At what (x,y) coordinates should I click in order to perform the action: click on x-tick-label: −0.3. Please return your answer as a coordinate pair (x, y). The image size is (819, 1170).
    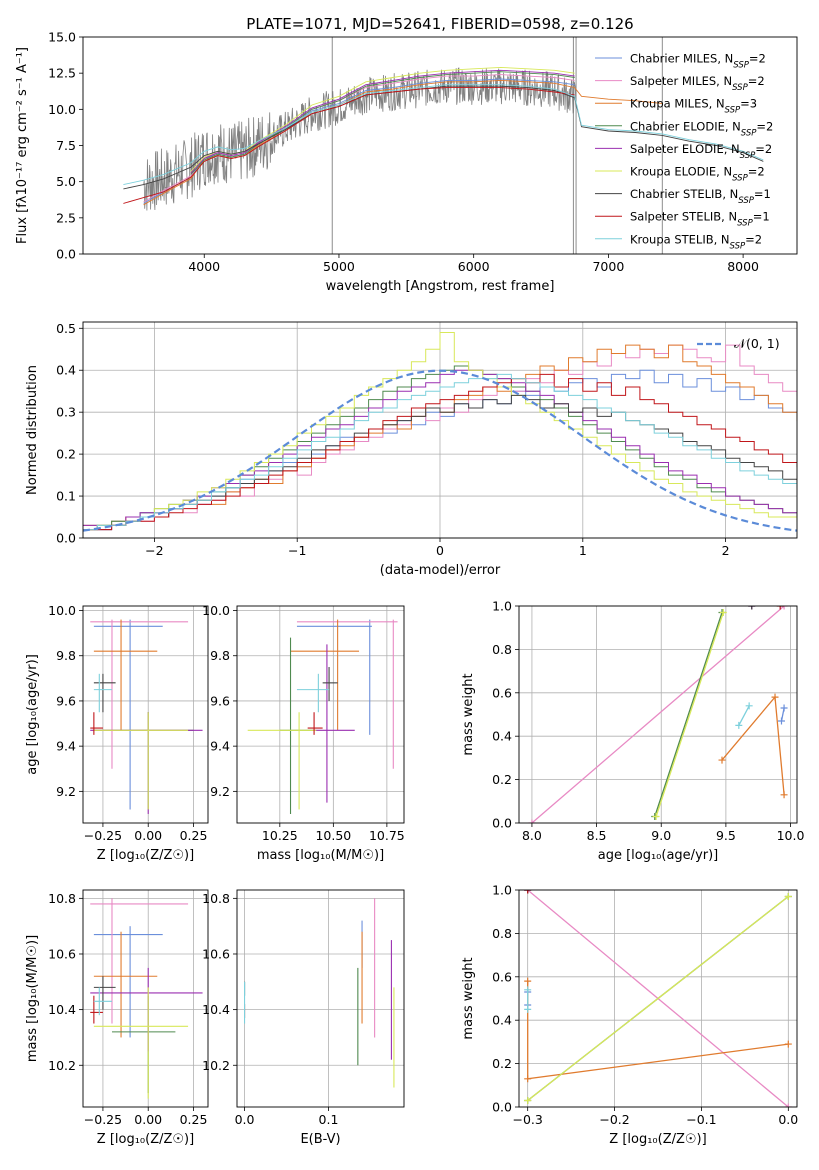
    Looking at the image, I should click on (528, 1119).